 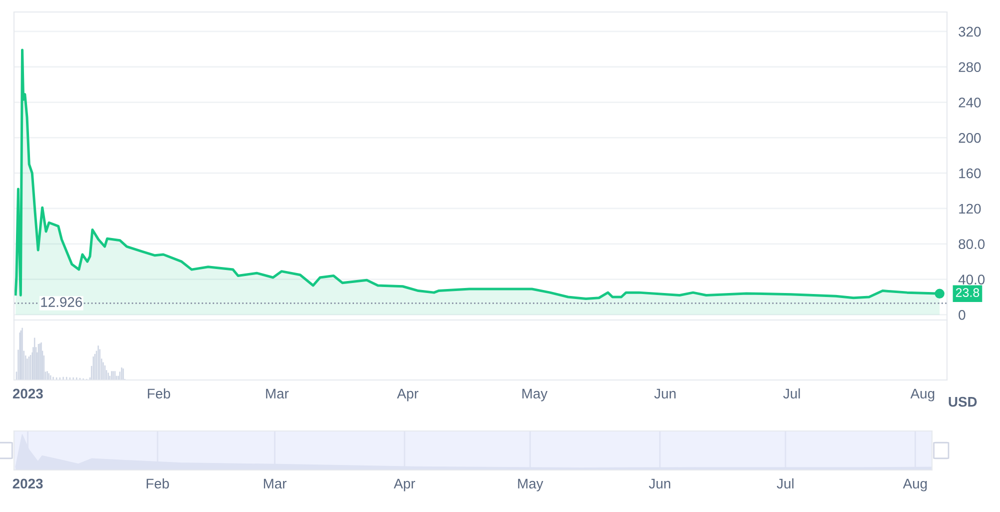 I want to click on y-tick-label: 240, so click(x=969, y=103).